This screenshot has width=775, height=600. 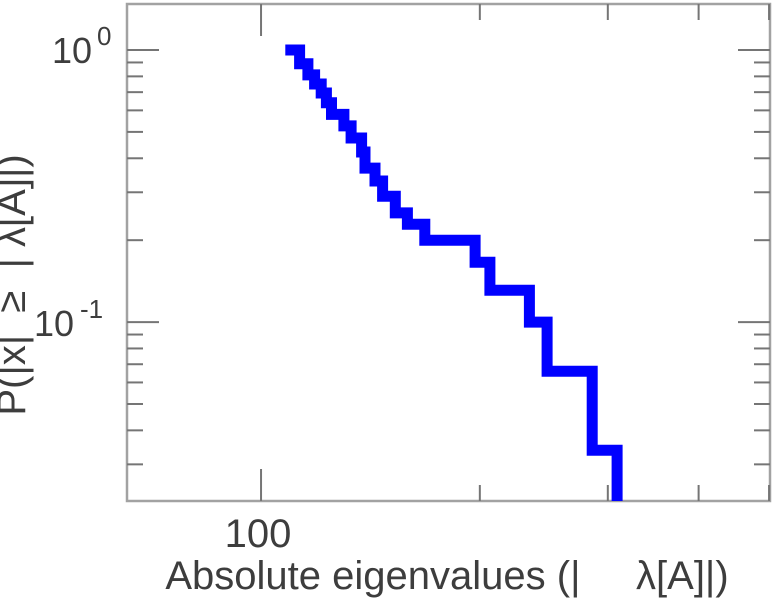 What do you see at coordinates (91, 309) in the screenshot?
I see `y-tick-label-1e-1-exponent: -1` at bounding box center [91, 309].